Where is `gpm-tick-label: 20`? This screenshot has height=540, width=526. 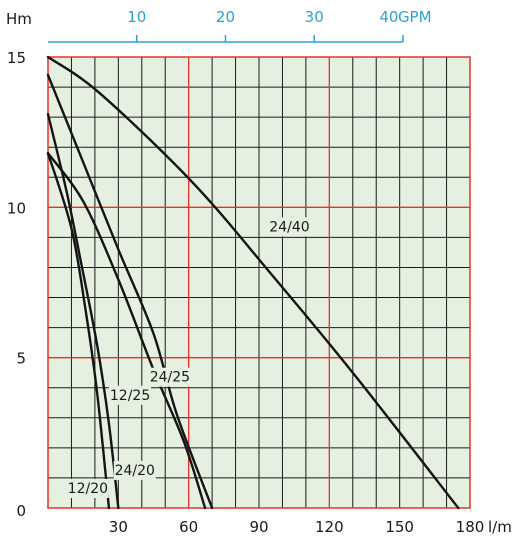 gpm-tick-label: 20 is located at coordinates (225, 17).